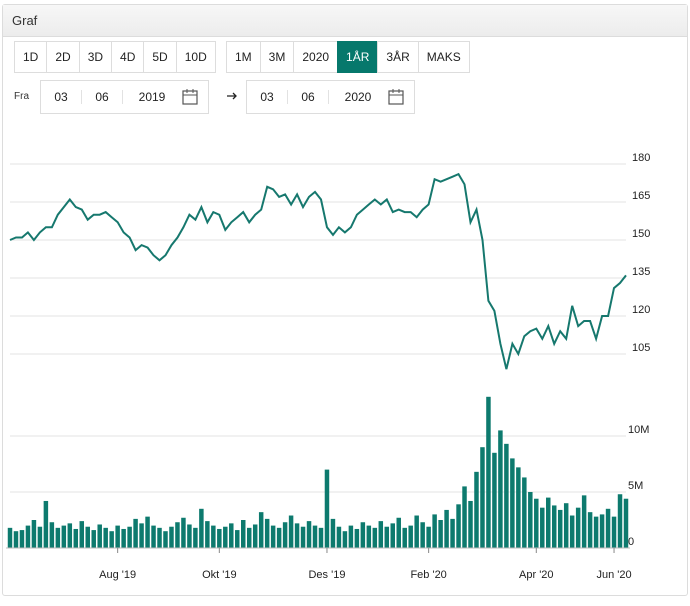  I want to click on x-tick-label: Apr '20, so click(536, 575).